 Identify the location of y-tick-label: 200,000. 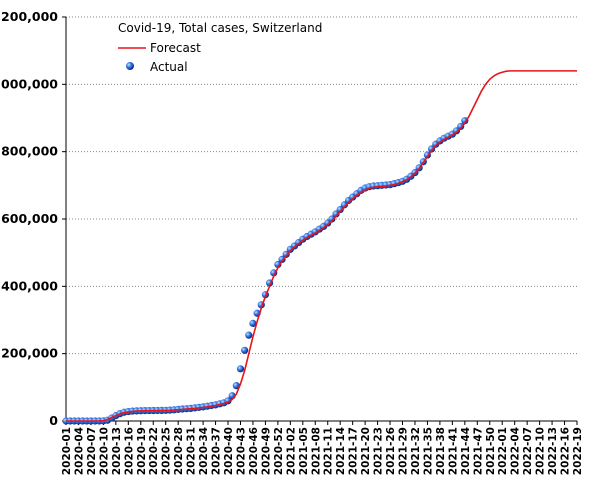
(29, 353).